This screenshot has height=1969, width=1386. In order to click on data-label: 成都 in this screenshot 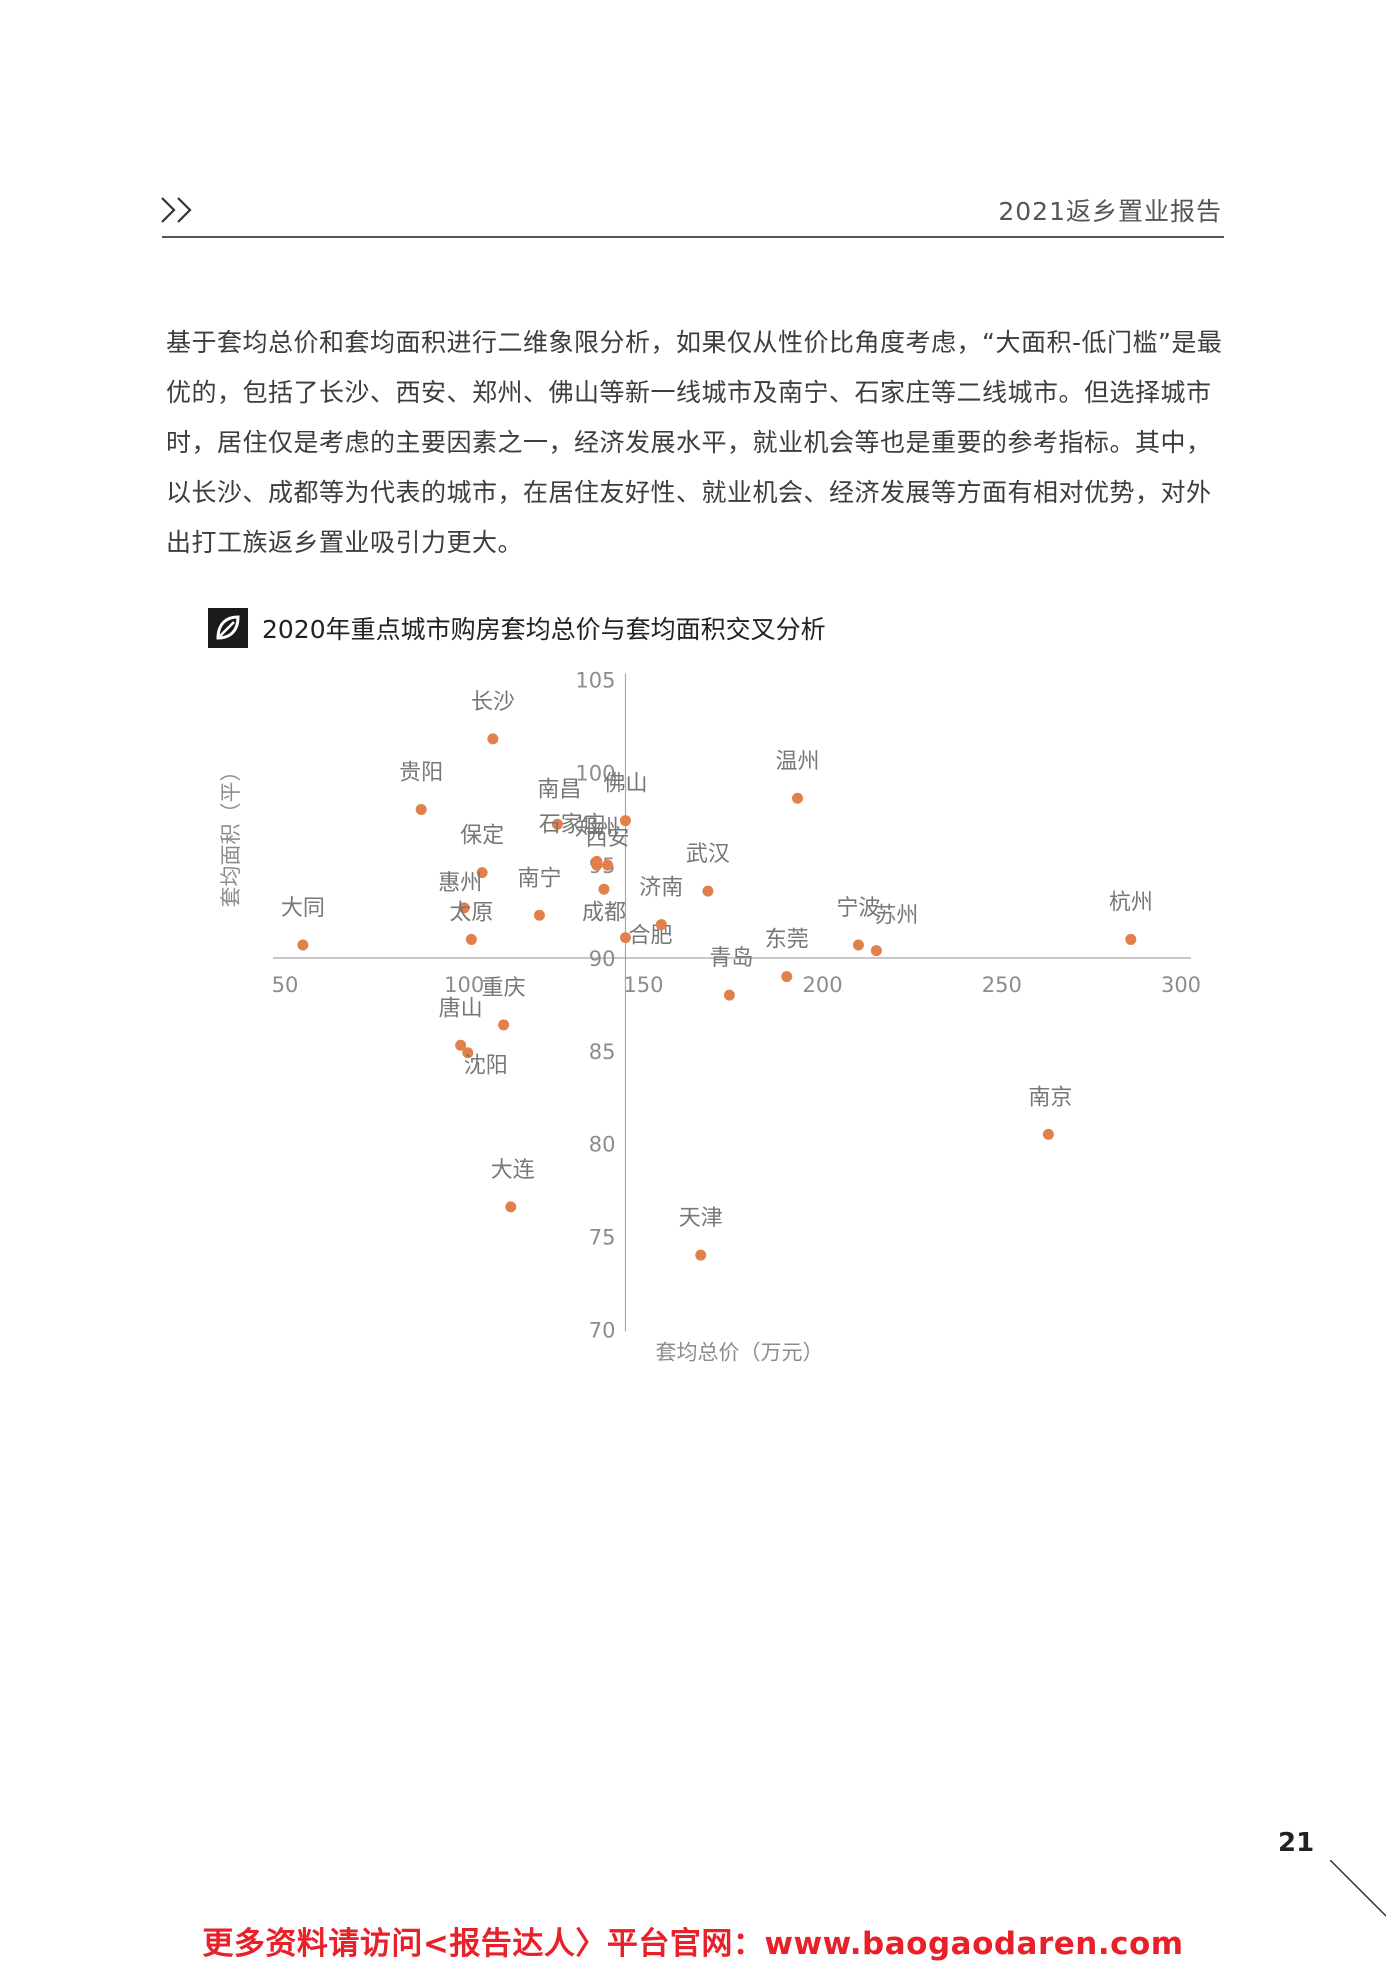, I will do `click(604, 912)`.